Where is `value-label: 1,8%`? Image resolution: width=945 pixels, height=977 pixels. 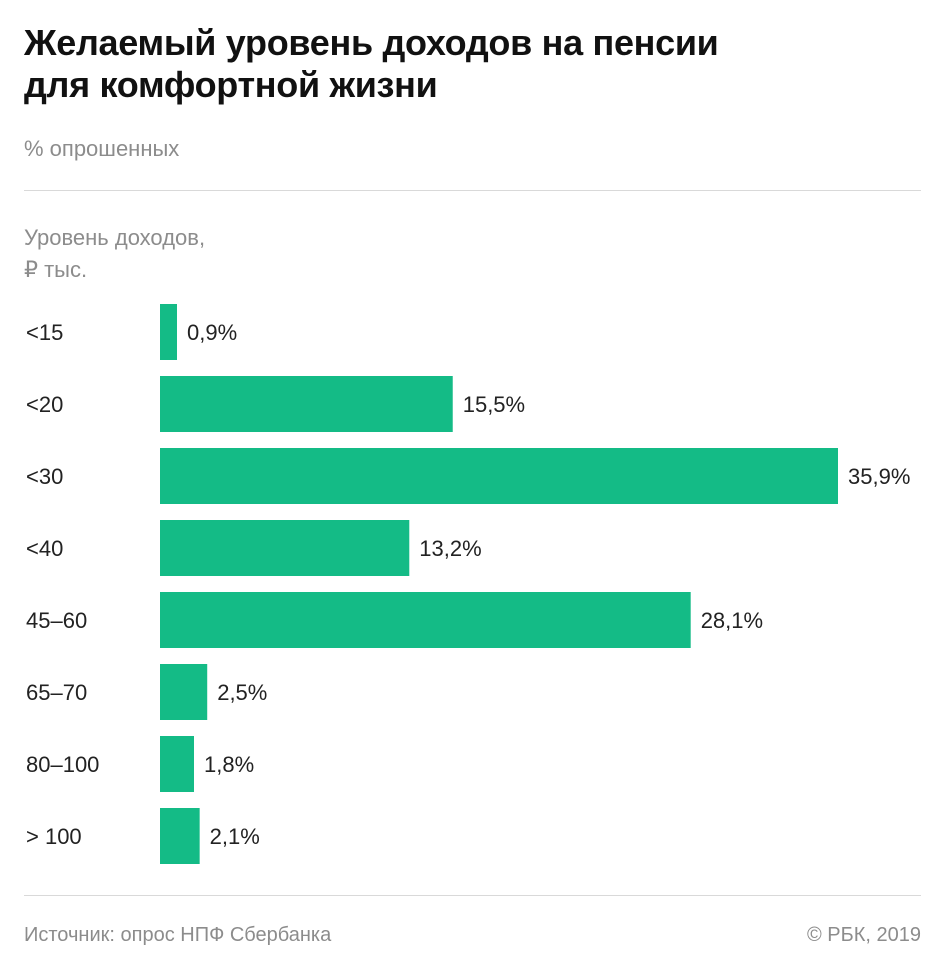 value-label: 1,8% is located at coordinates (229, 764).